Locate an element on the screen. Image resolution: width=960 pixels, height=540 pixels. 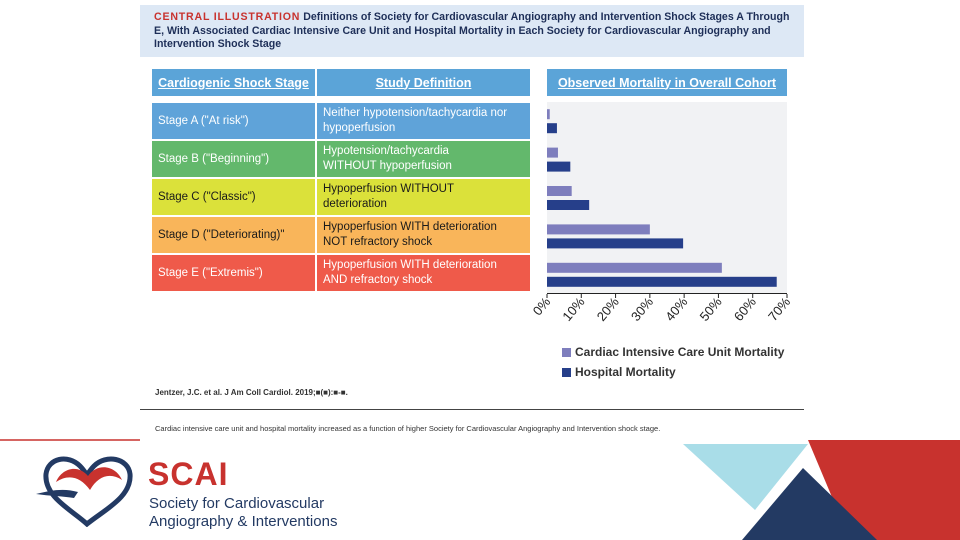
stage-cell: Stage D ("Deteriorating)" is located at coordinates (233, 235).